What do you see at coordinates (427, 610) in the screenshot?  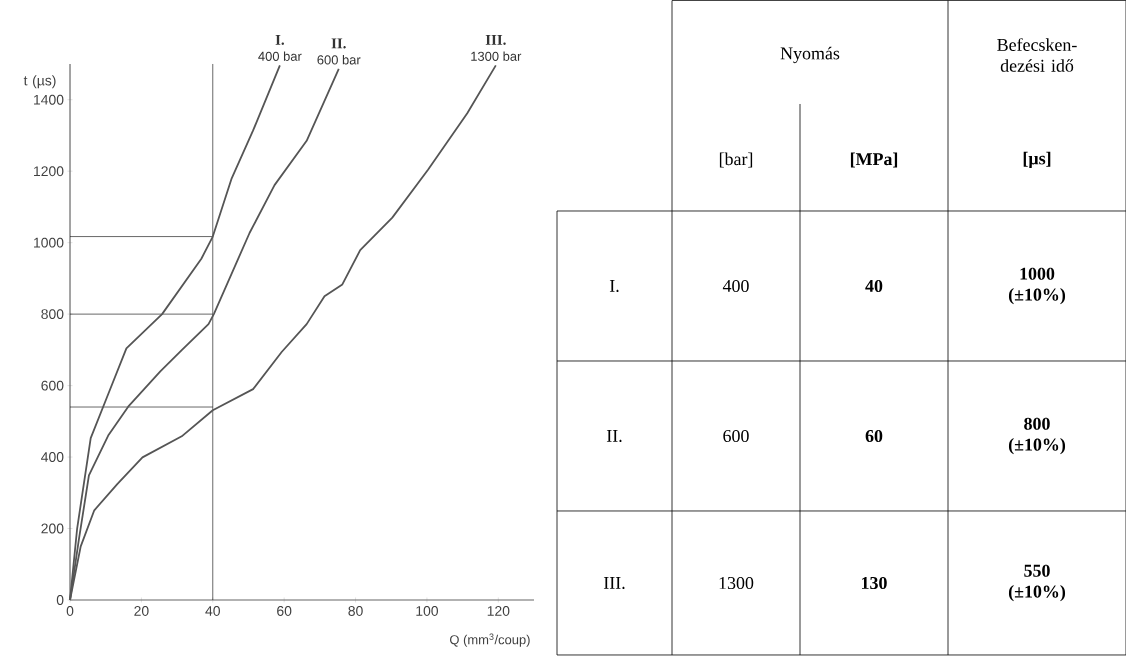 I see `x-tick-label: 100` at bounding box center [427, 610].